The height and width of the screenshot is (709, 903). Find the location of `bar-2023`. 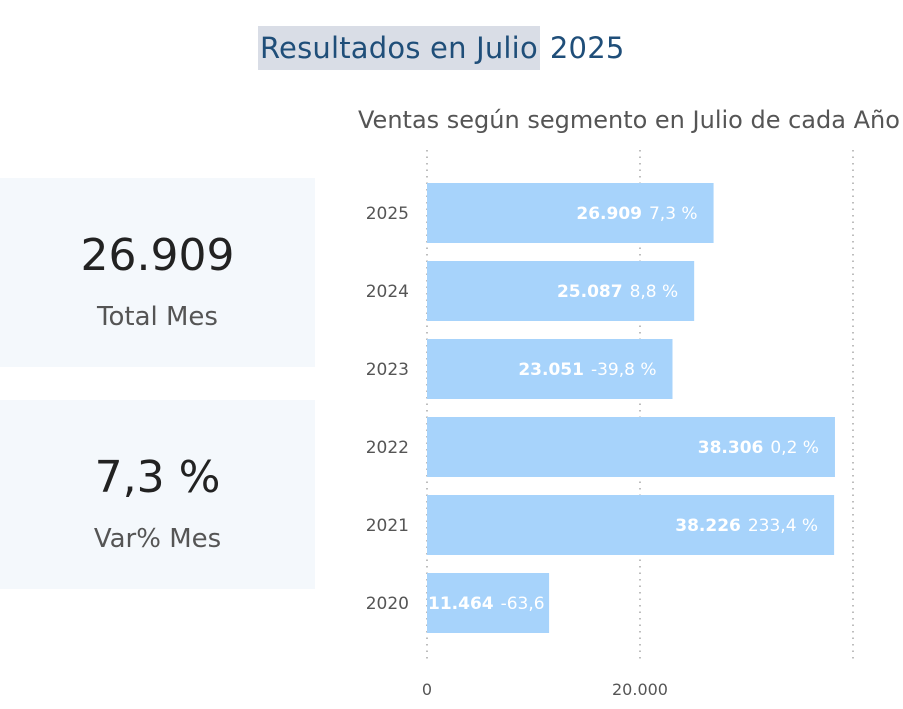

bar-2023 is located at coordinates (550, 369).